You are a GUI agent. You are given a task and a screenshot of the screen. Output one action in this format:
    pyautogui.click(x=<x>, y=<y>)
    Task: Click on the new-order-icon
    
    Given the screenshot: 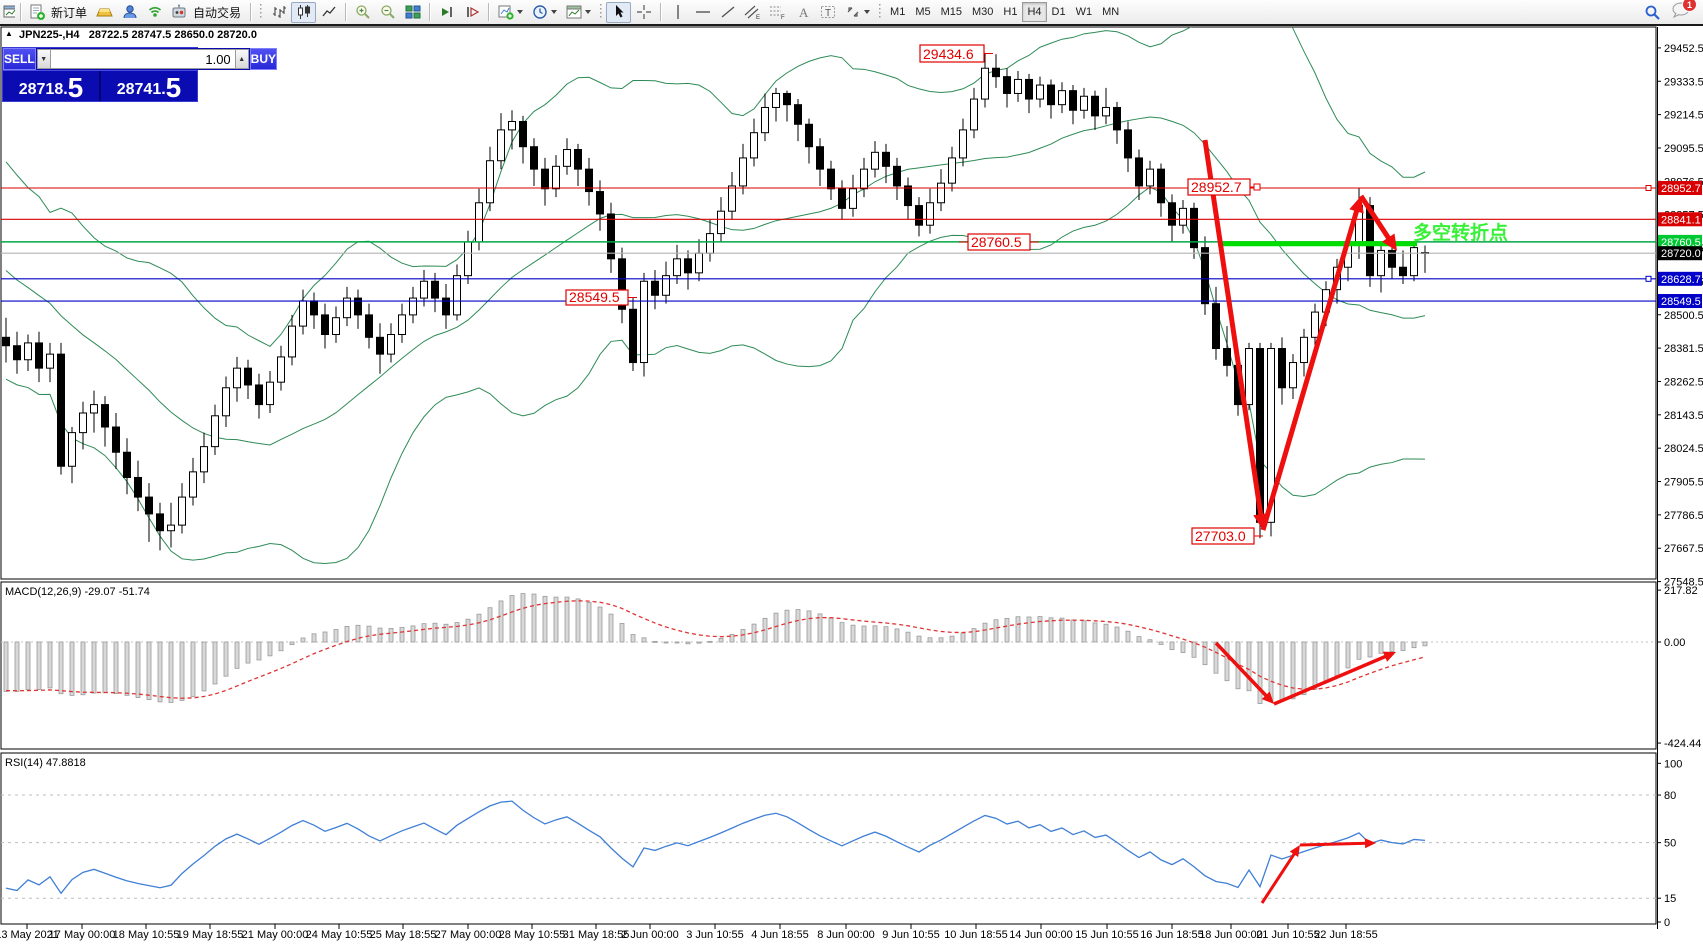 What is the action you would take?
    pyautogui.click(x=37, y=12)
    